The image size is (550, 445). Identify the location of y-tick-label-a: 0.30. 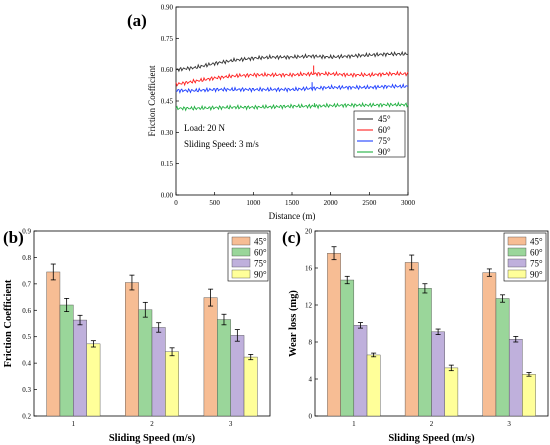
(167, 133).